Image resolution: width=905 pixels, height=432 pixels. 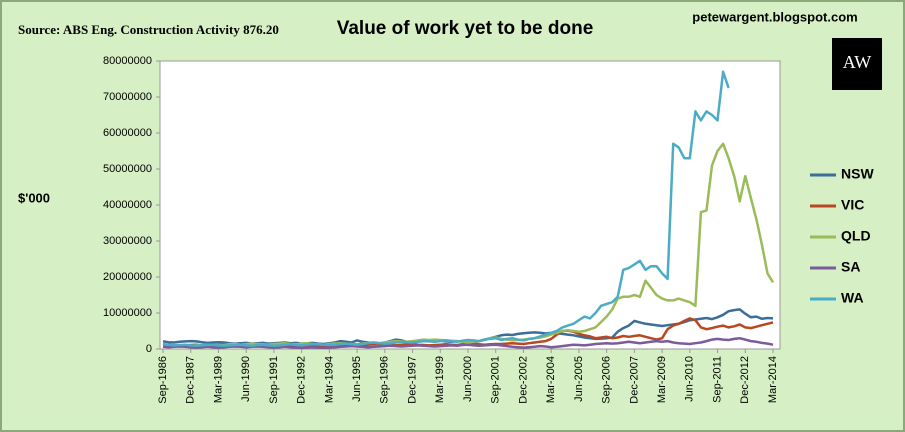 I want to click on x-tick-label: Sep-1991, so click(x=274, y=380).